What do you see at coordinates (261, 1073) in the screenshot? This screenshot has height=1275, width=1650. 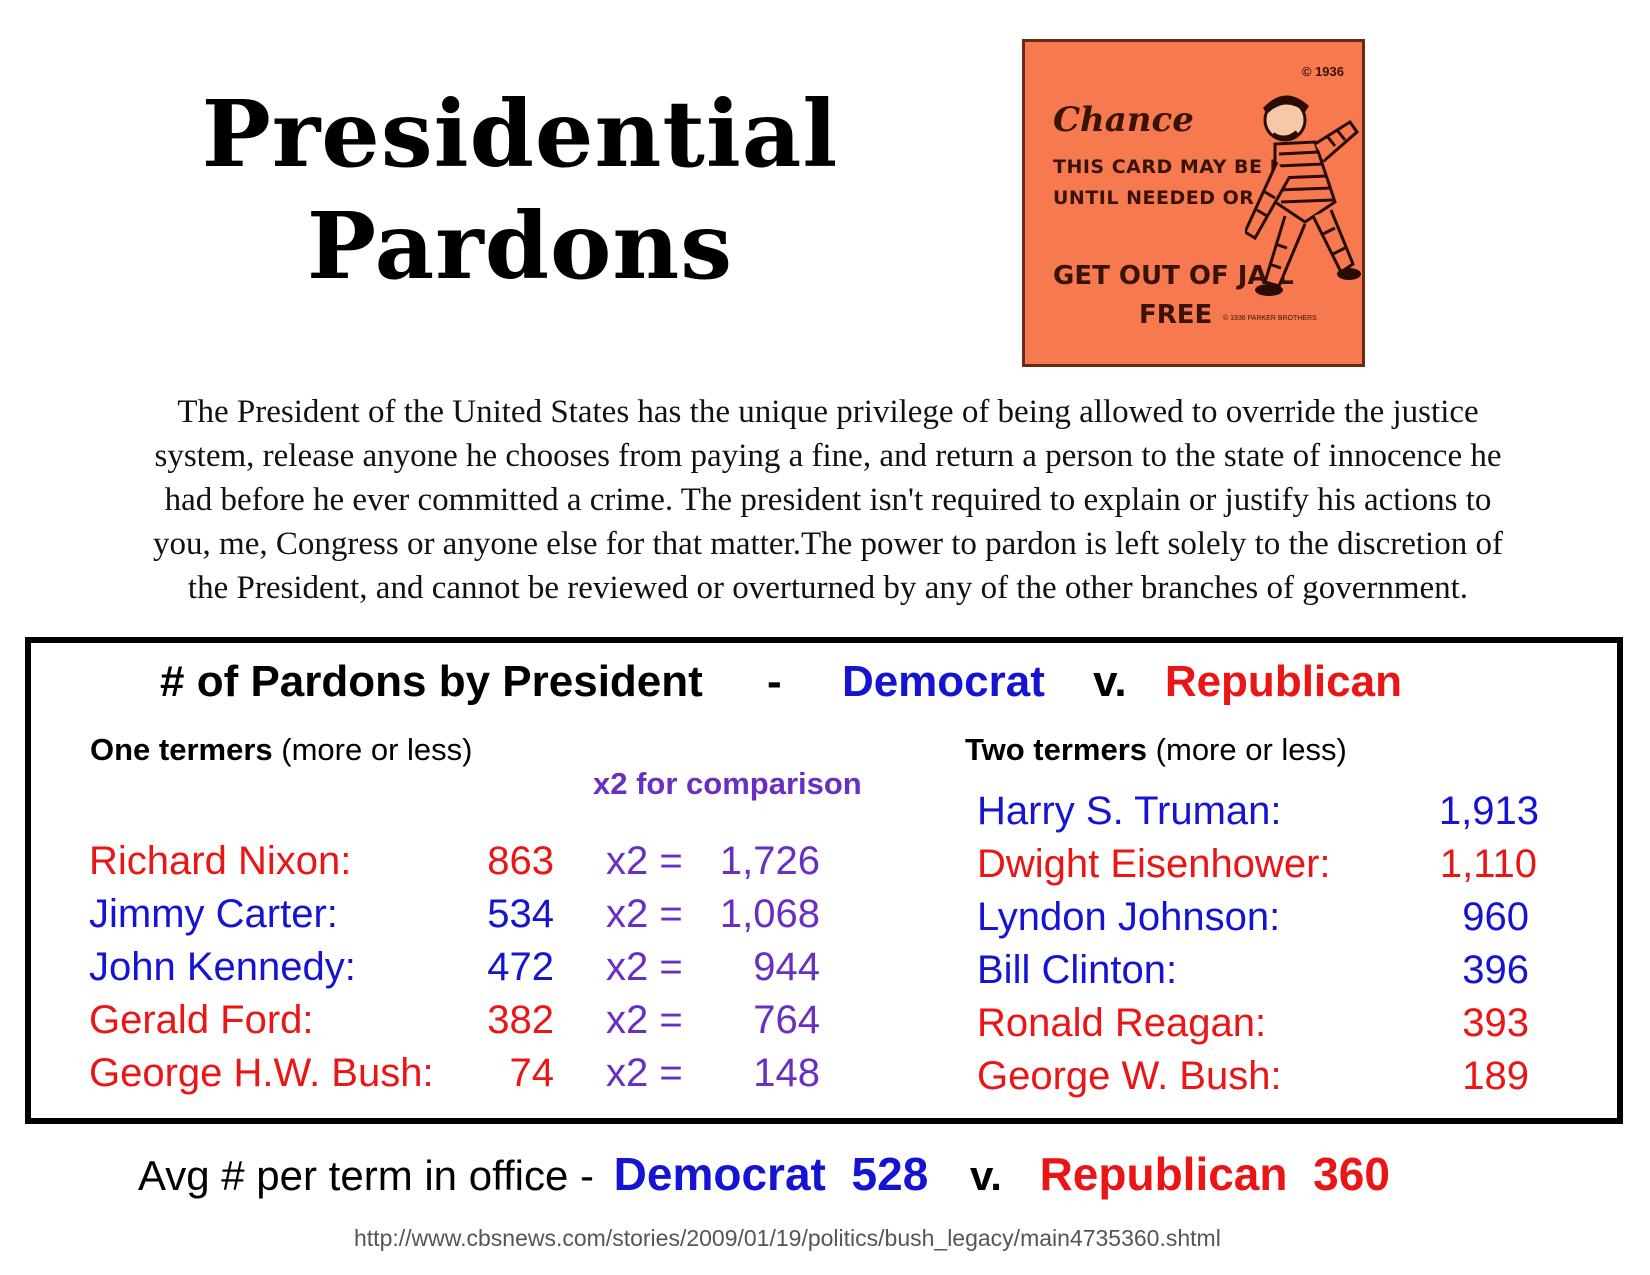 I see `president-name: George H.W. Bush:` at bounding box center [261, 1073].